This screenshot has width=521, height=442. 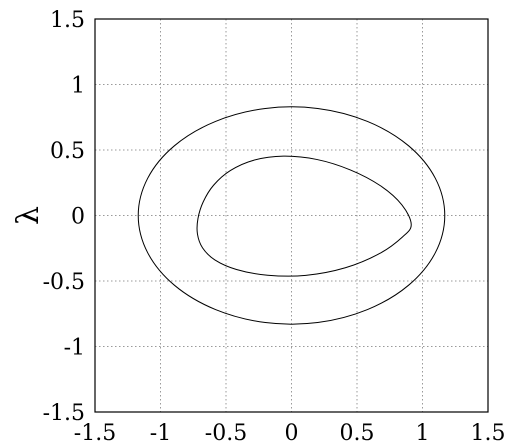 What do you see at coordinates (160, 431) in the screenshot?
I see `x-tick-label: -1` at bounding box center [160, 431].